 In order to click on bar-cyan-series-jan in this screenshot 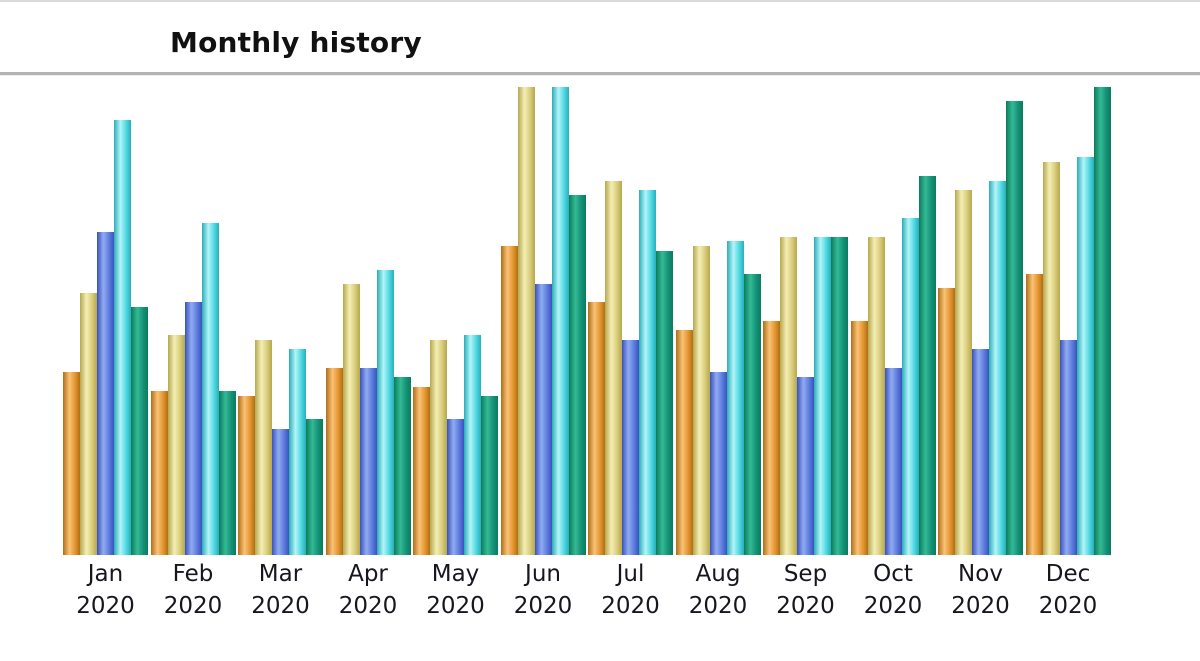, I will do `click(122, 337)`.